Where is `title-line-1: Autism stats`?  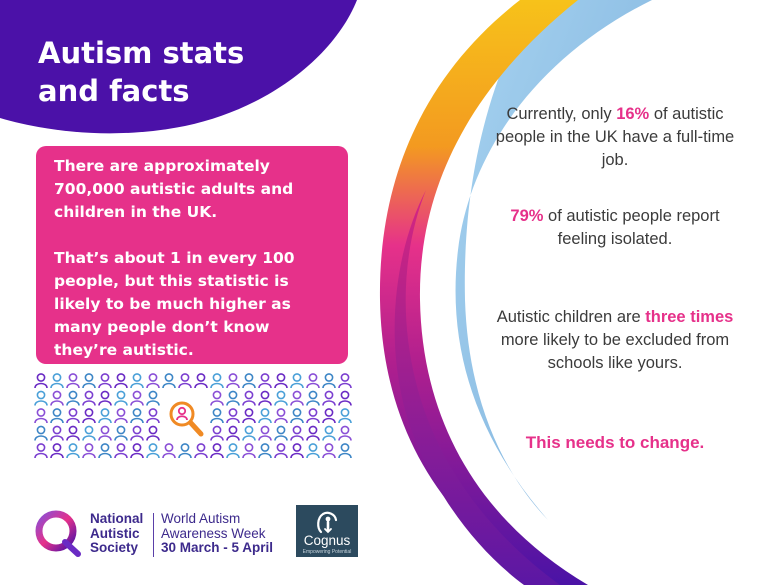 title-line-1: Autism stats is located at coordinates (141, 53).